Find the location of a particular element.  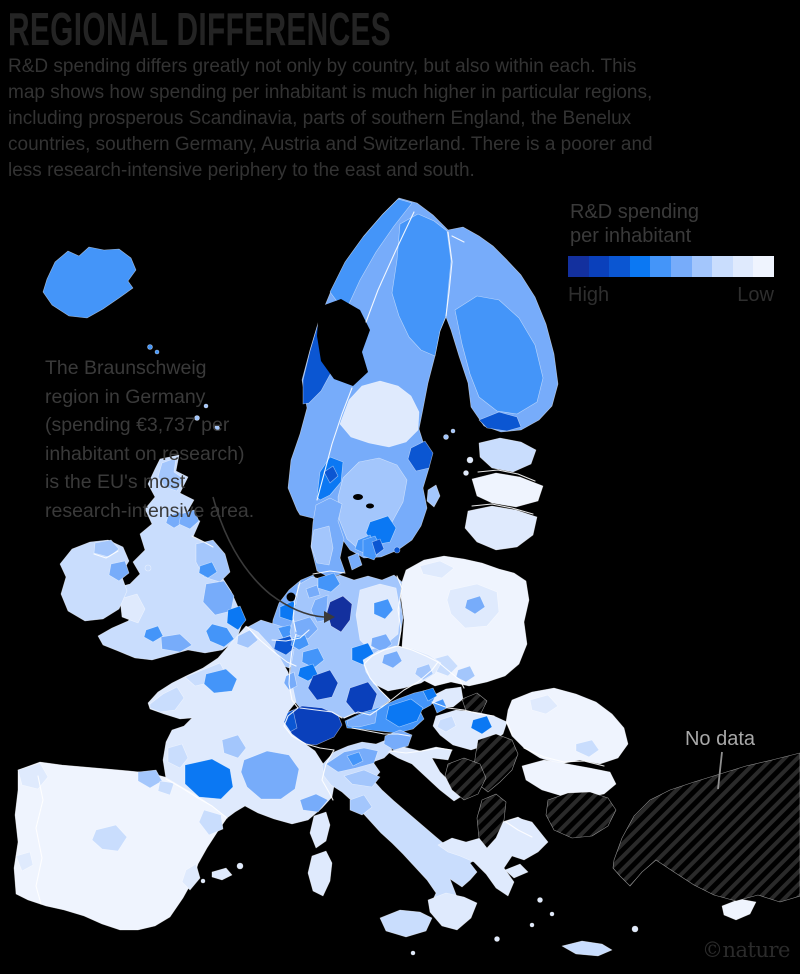

region-ionian-isl is located at coordinates (497, 939).